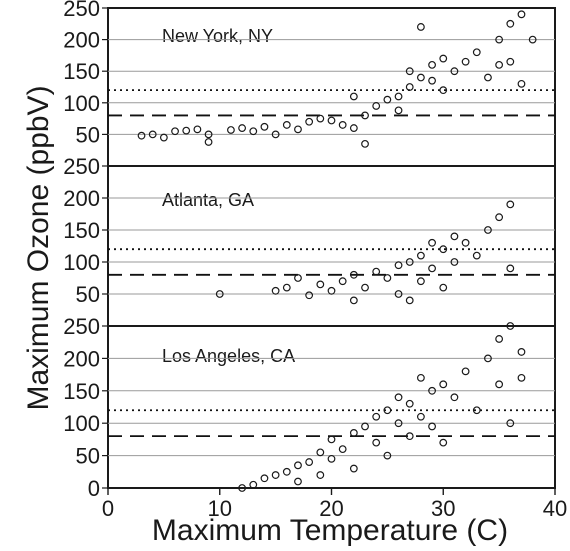  I want to click on x-tick-label: 30, so click(443, 508).